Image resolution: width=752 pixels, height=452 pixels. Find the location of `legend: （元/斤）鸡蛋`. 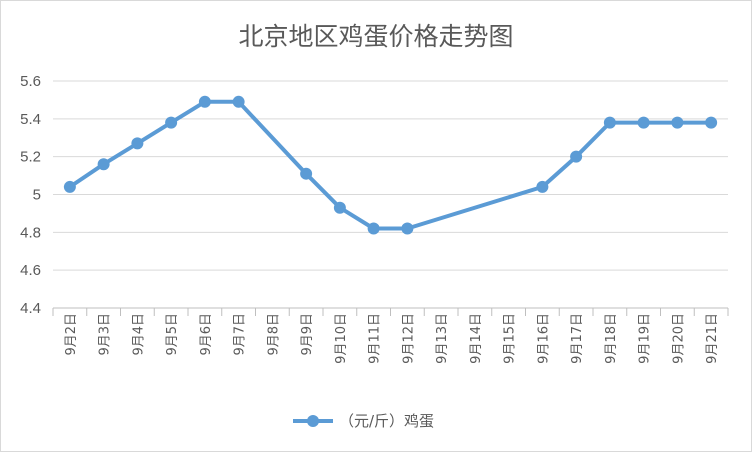

legend: （元/斤）鸡蛋 is located at coordinates (363, 421).